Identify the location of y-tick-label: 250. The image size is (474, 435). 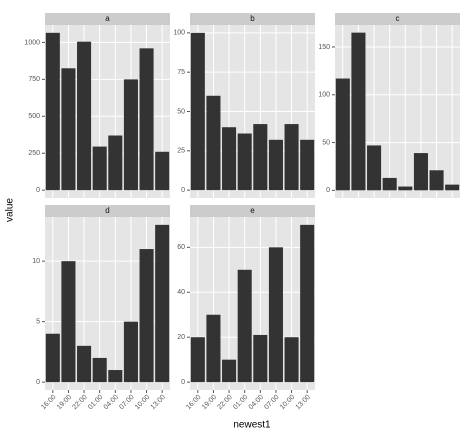
(34, 153).